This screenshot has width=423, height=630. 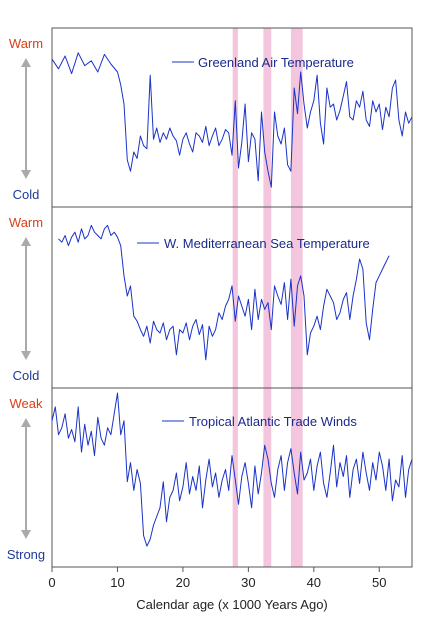 I want to click on x-tick-label-2: 10, so click(x=117, y=582).